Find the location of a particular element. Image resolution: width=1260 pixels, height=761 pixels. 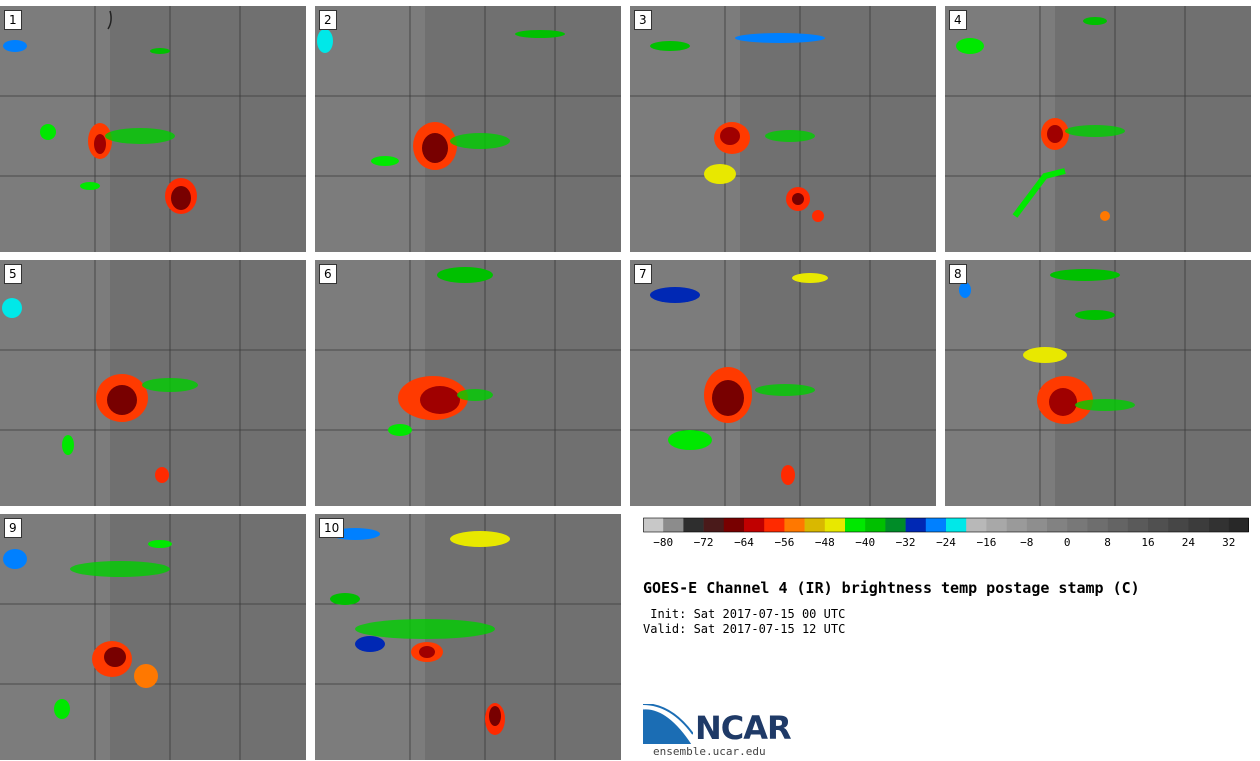

postage-stamp-panel-9: 9 is located at coordinates (153, 637).